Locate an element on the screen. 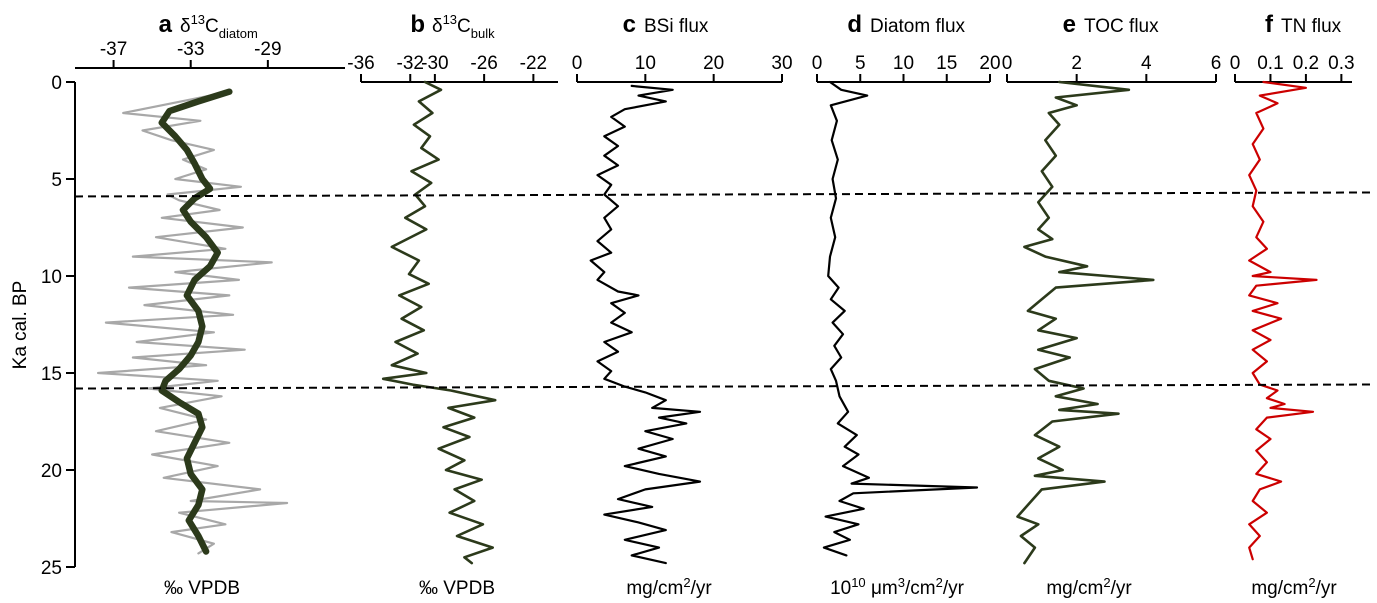 The width and height of the screenshot is (1377, 603). panel-title-b: δ13Cbulk is located at coordinates (463, 26).